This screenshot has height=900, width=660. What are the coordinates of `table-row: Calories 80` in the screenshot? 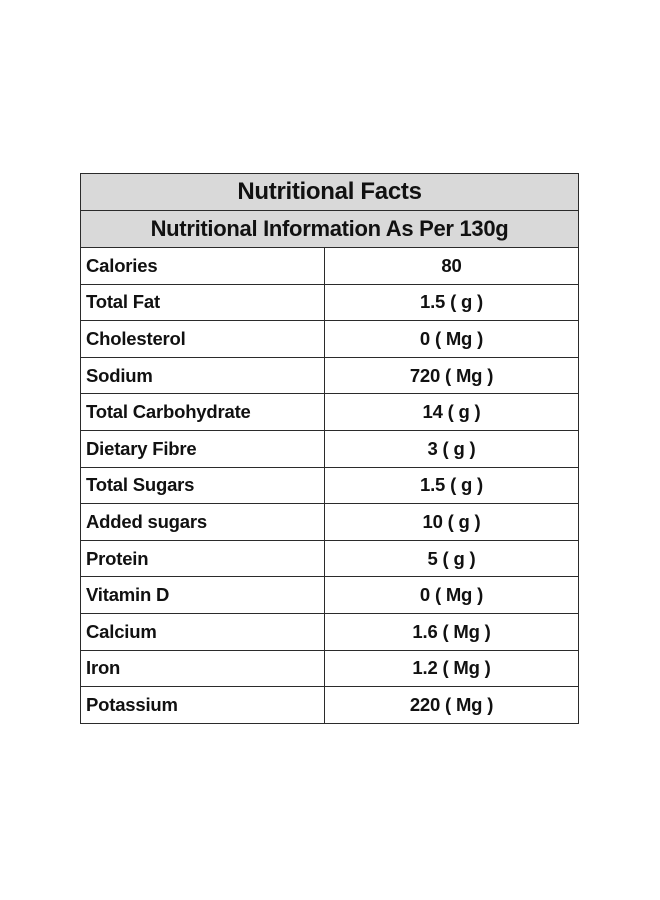 It's located at (330, 266).